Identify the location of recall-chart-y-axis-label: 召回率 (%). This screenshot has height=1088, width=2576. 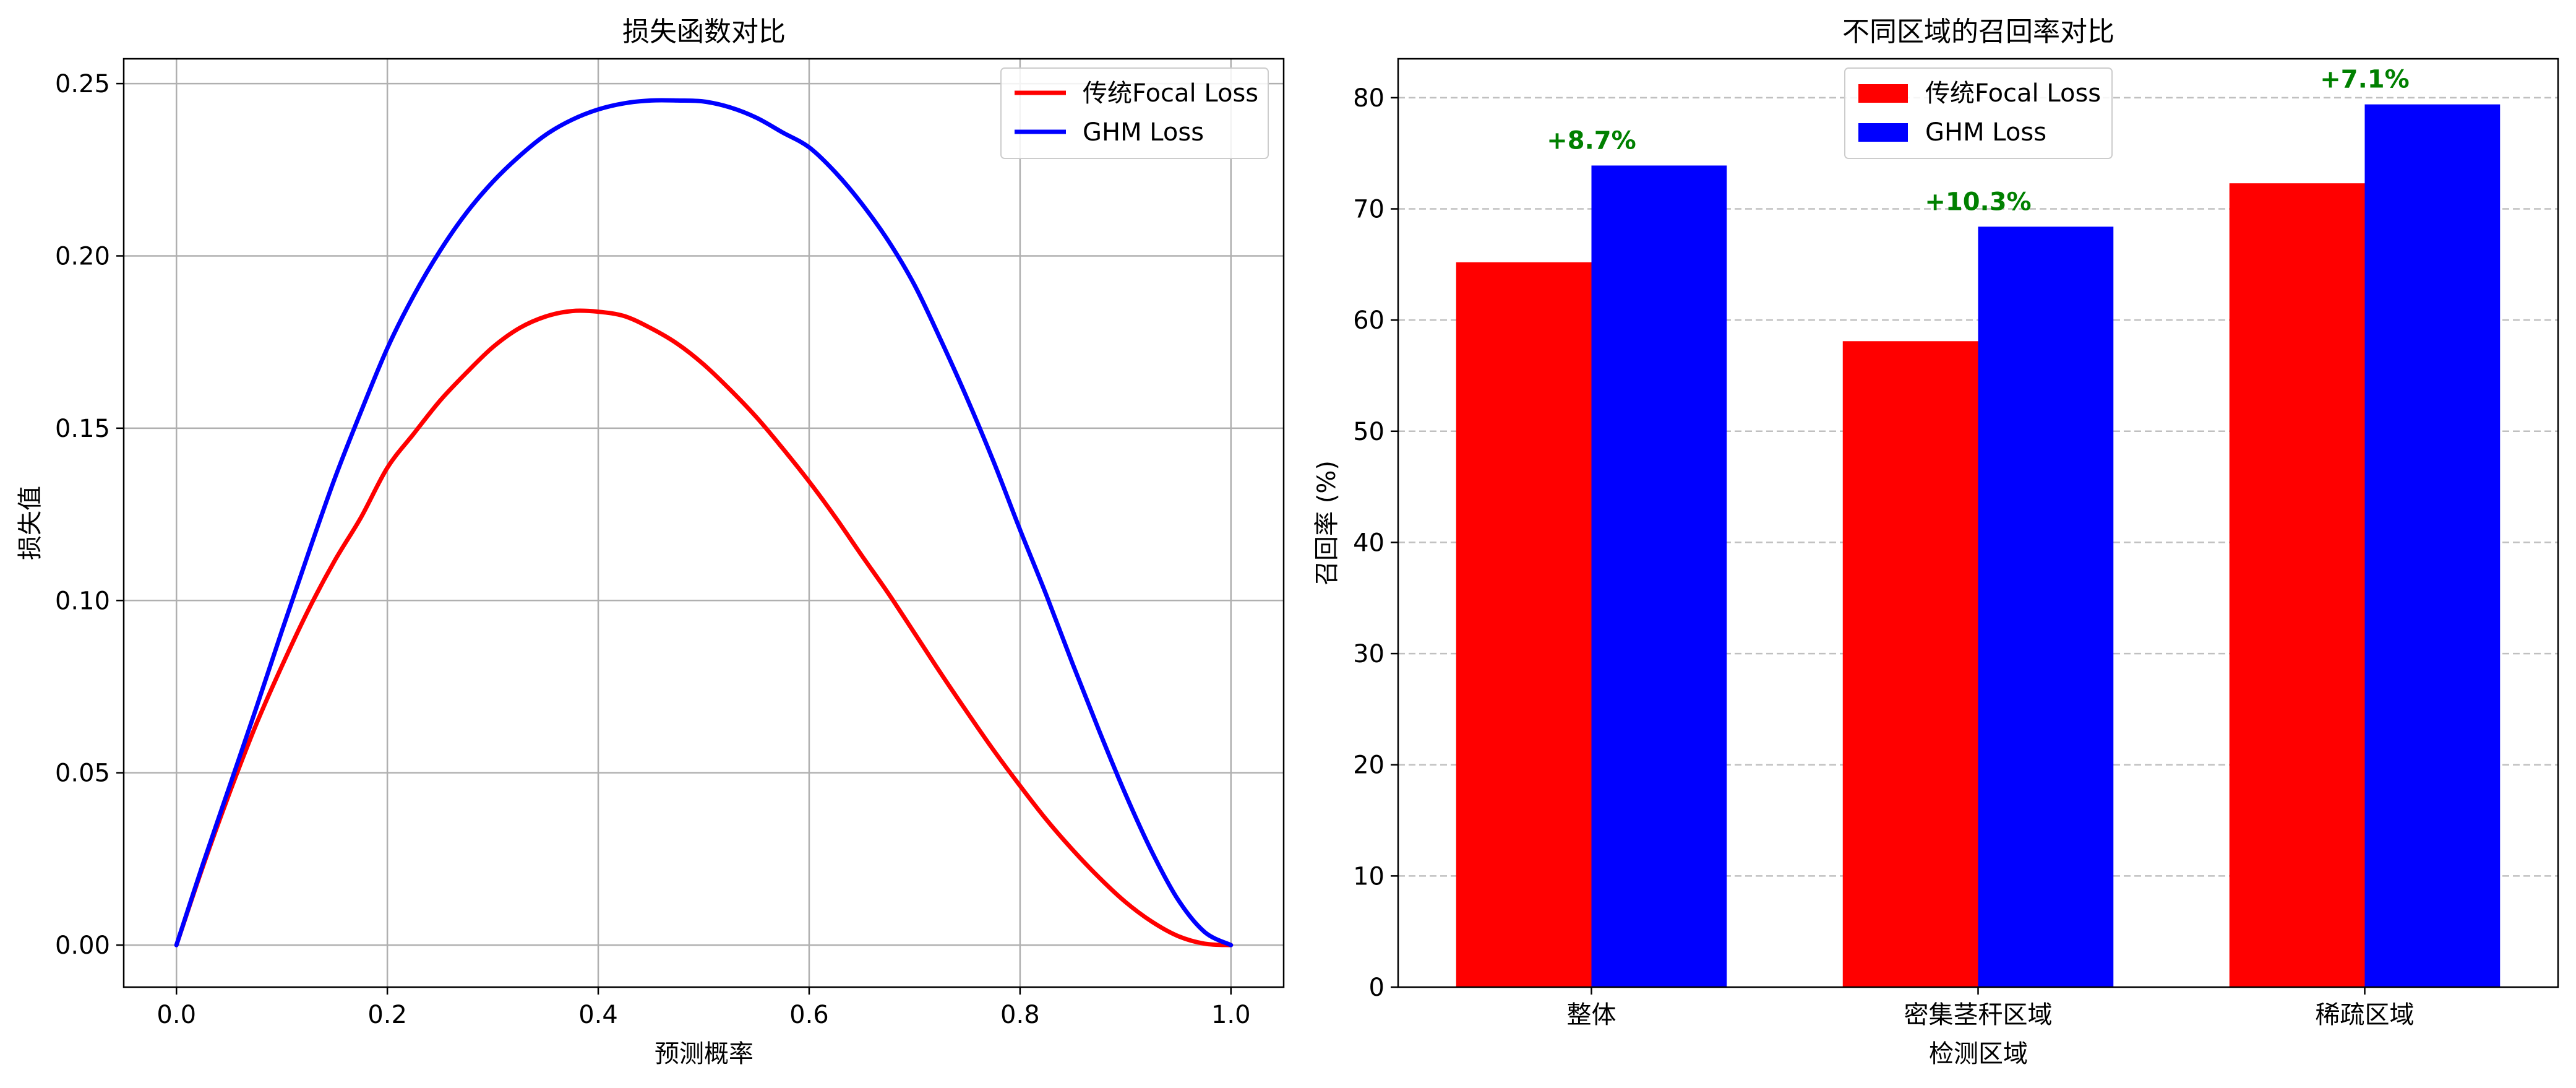
(1327, 522).